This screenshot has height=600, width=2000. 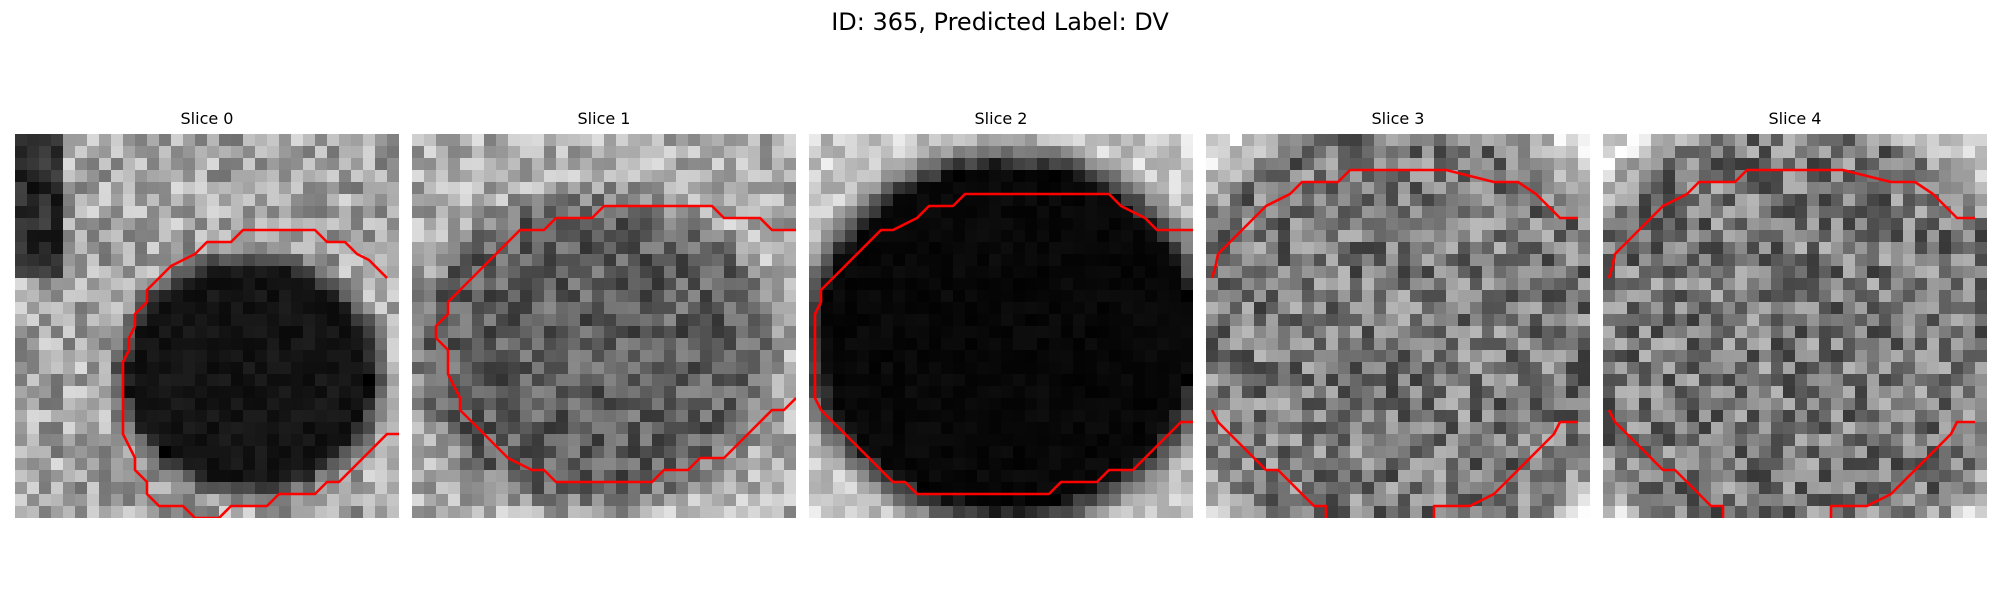 I want to click on slice-title-1: Slice 1, so click(x=604, y=118).